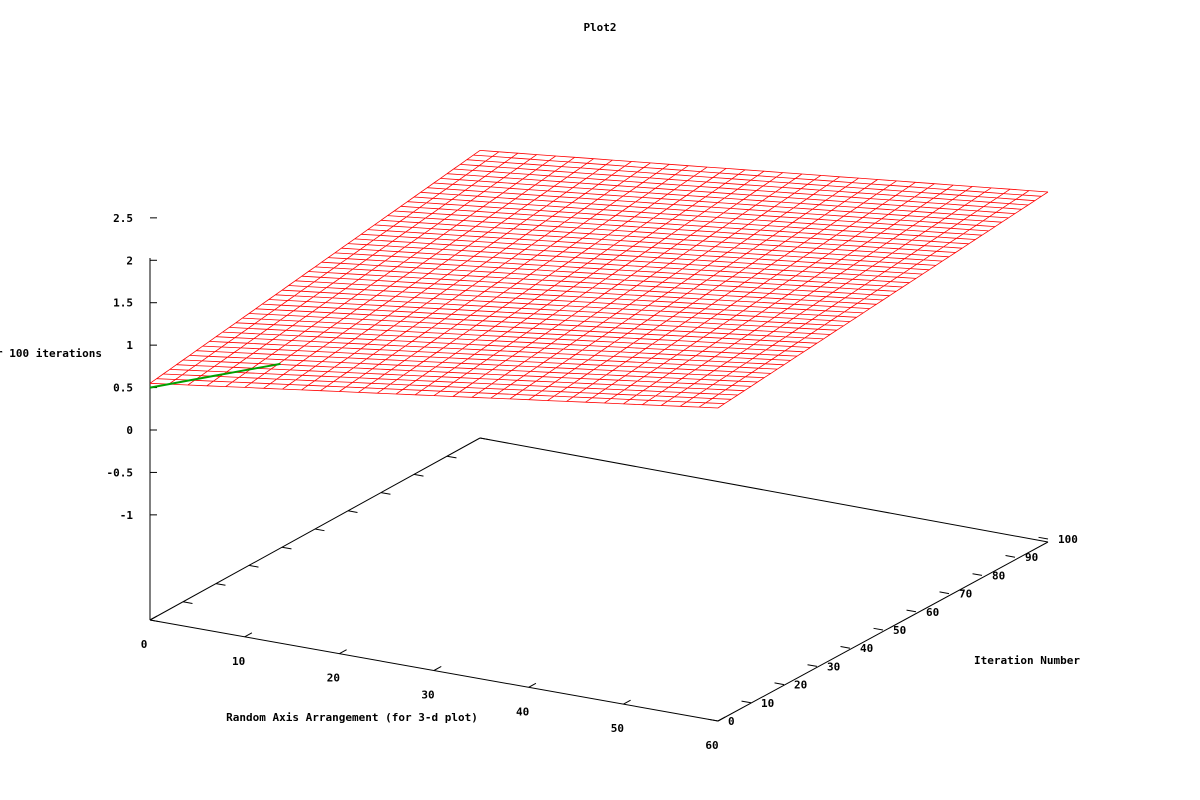  I want to click on y-tick-label: 40, so click(866, 648).